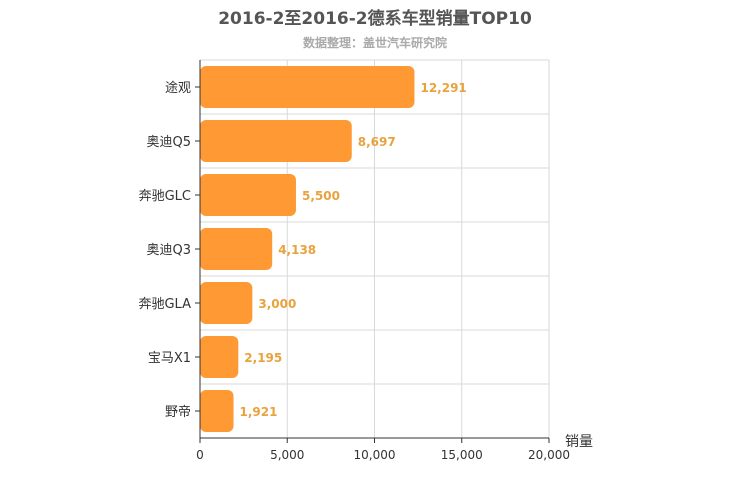  Describe the element at coordinates (462, 455) in the screenshot. I see `x-tick-label: 15,000` at that location.